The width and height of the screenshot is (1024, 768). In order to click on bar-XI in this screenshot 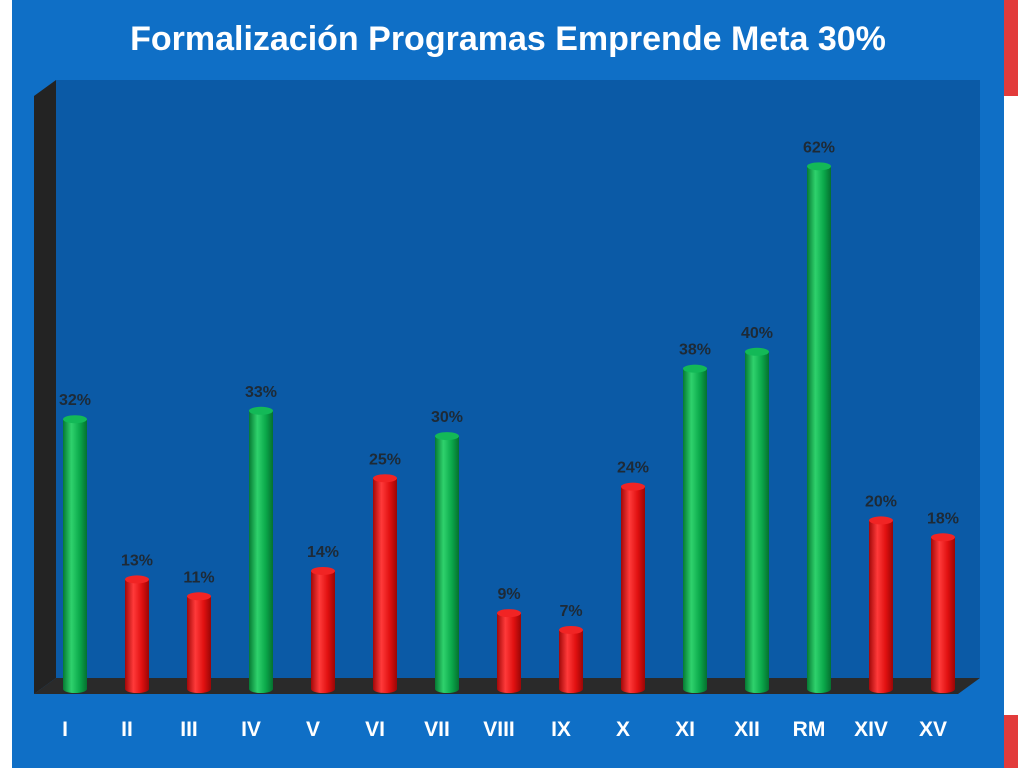, I will do `click(695, 528)`.